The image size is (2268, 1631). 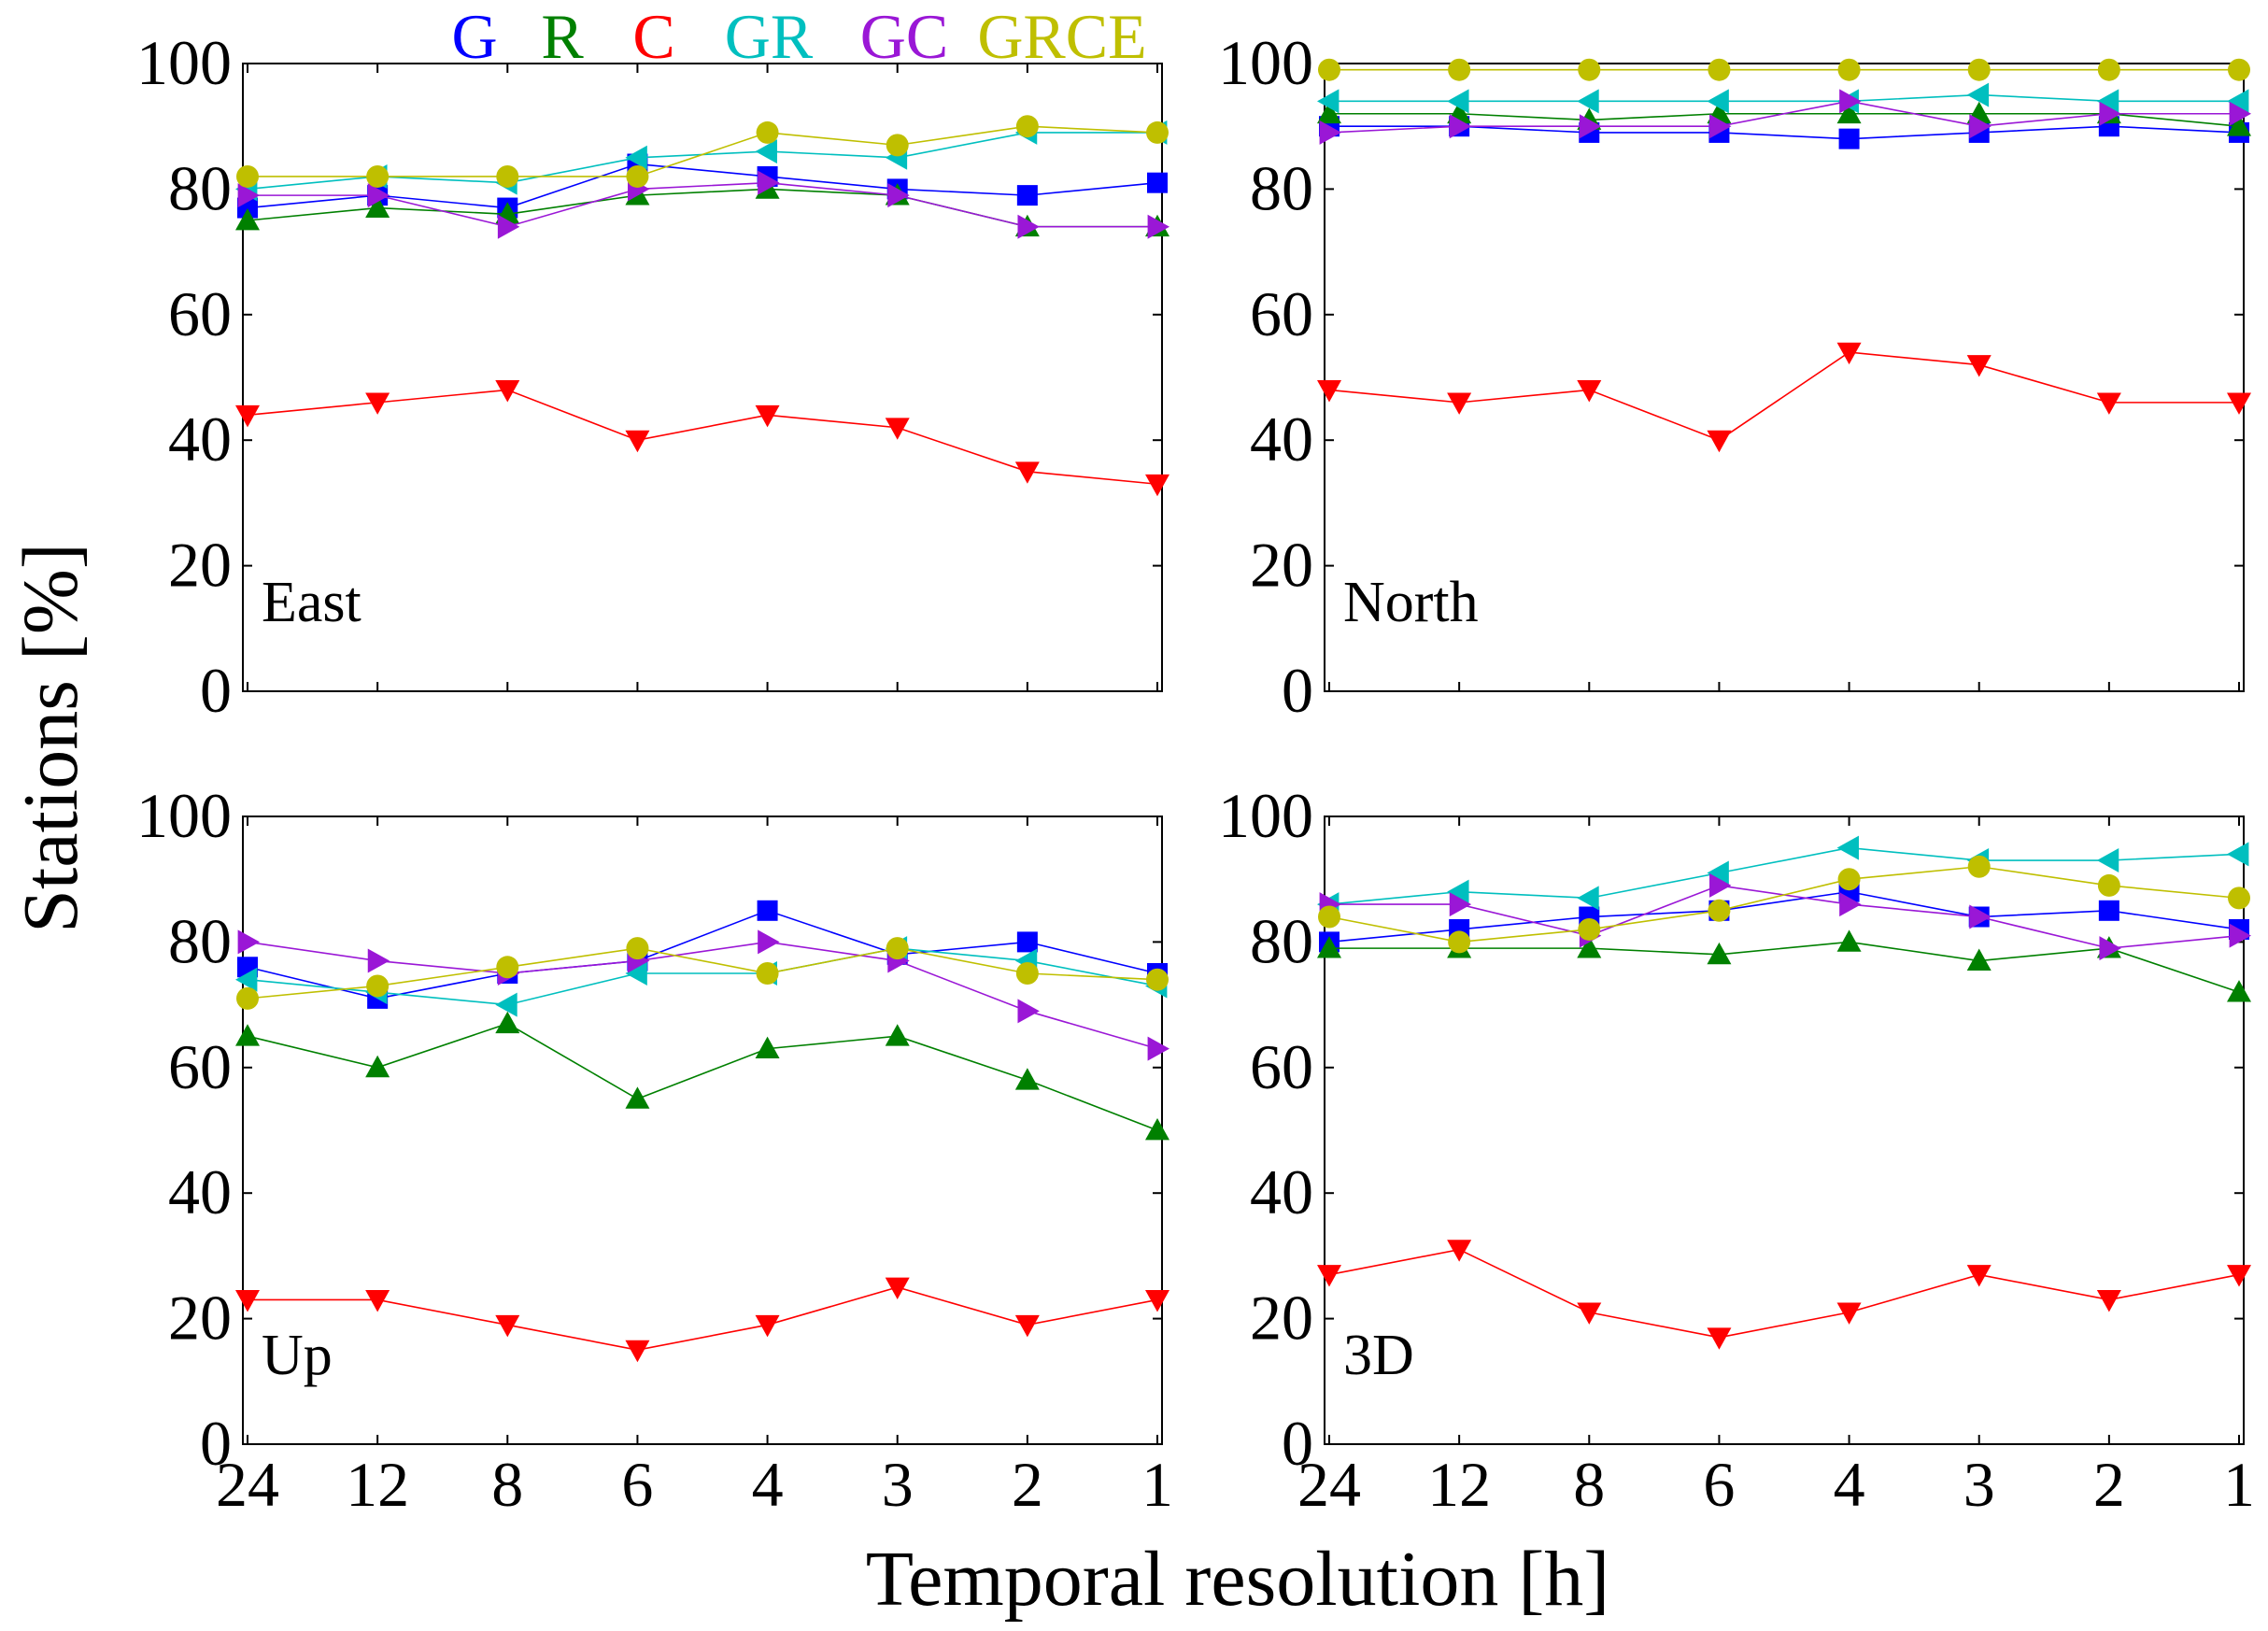 What do you see at coordinates (702, 186) in the screenshot?
I see `series-line-g` at bounding box center [702, 186].